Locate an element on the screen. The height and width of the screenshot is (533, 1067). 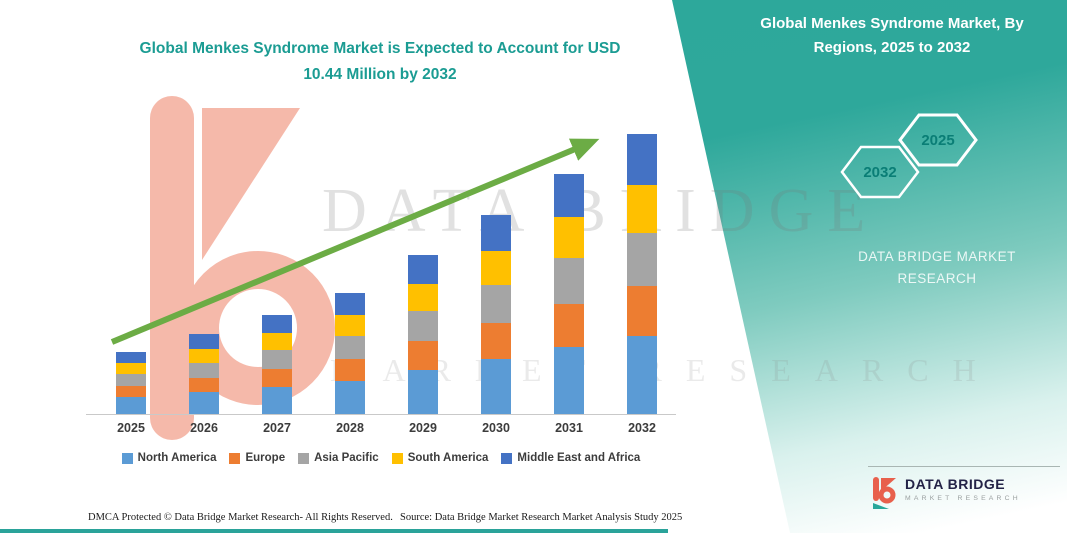
bar-2032 is located at coordinates (642, 274).